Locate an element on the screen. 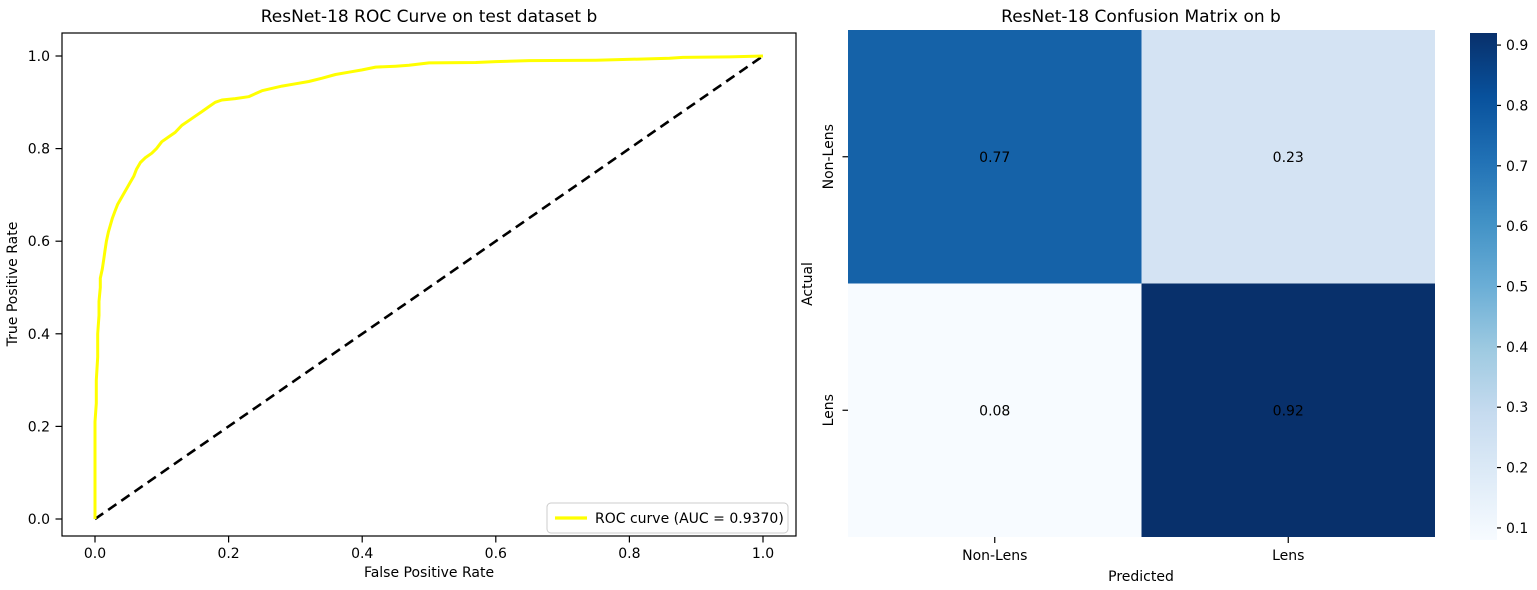 The height and width of the screenshot is (590, 1537). roc-legend: ROC curve (AUC = 0.9370) is located at coordinates (667, 518).